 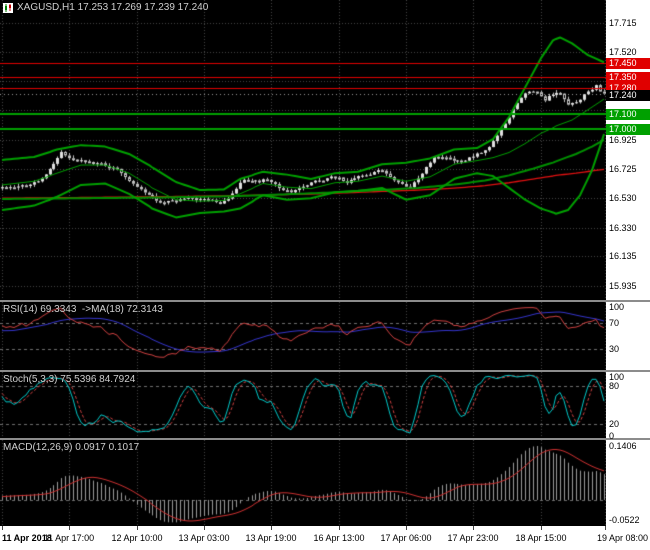 I want to click on time-tick-label: 18 Apr 15:00, so click(x=541, y=538).